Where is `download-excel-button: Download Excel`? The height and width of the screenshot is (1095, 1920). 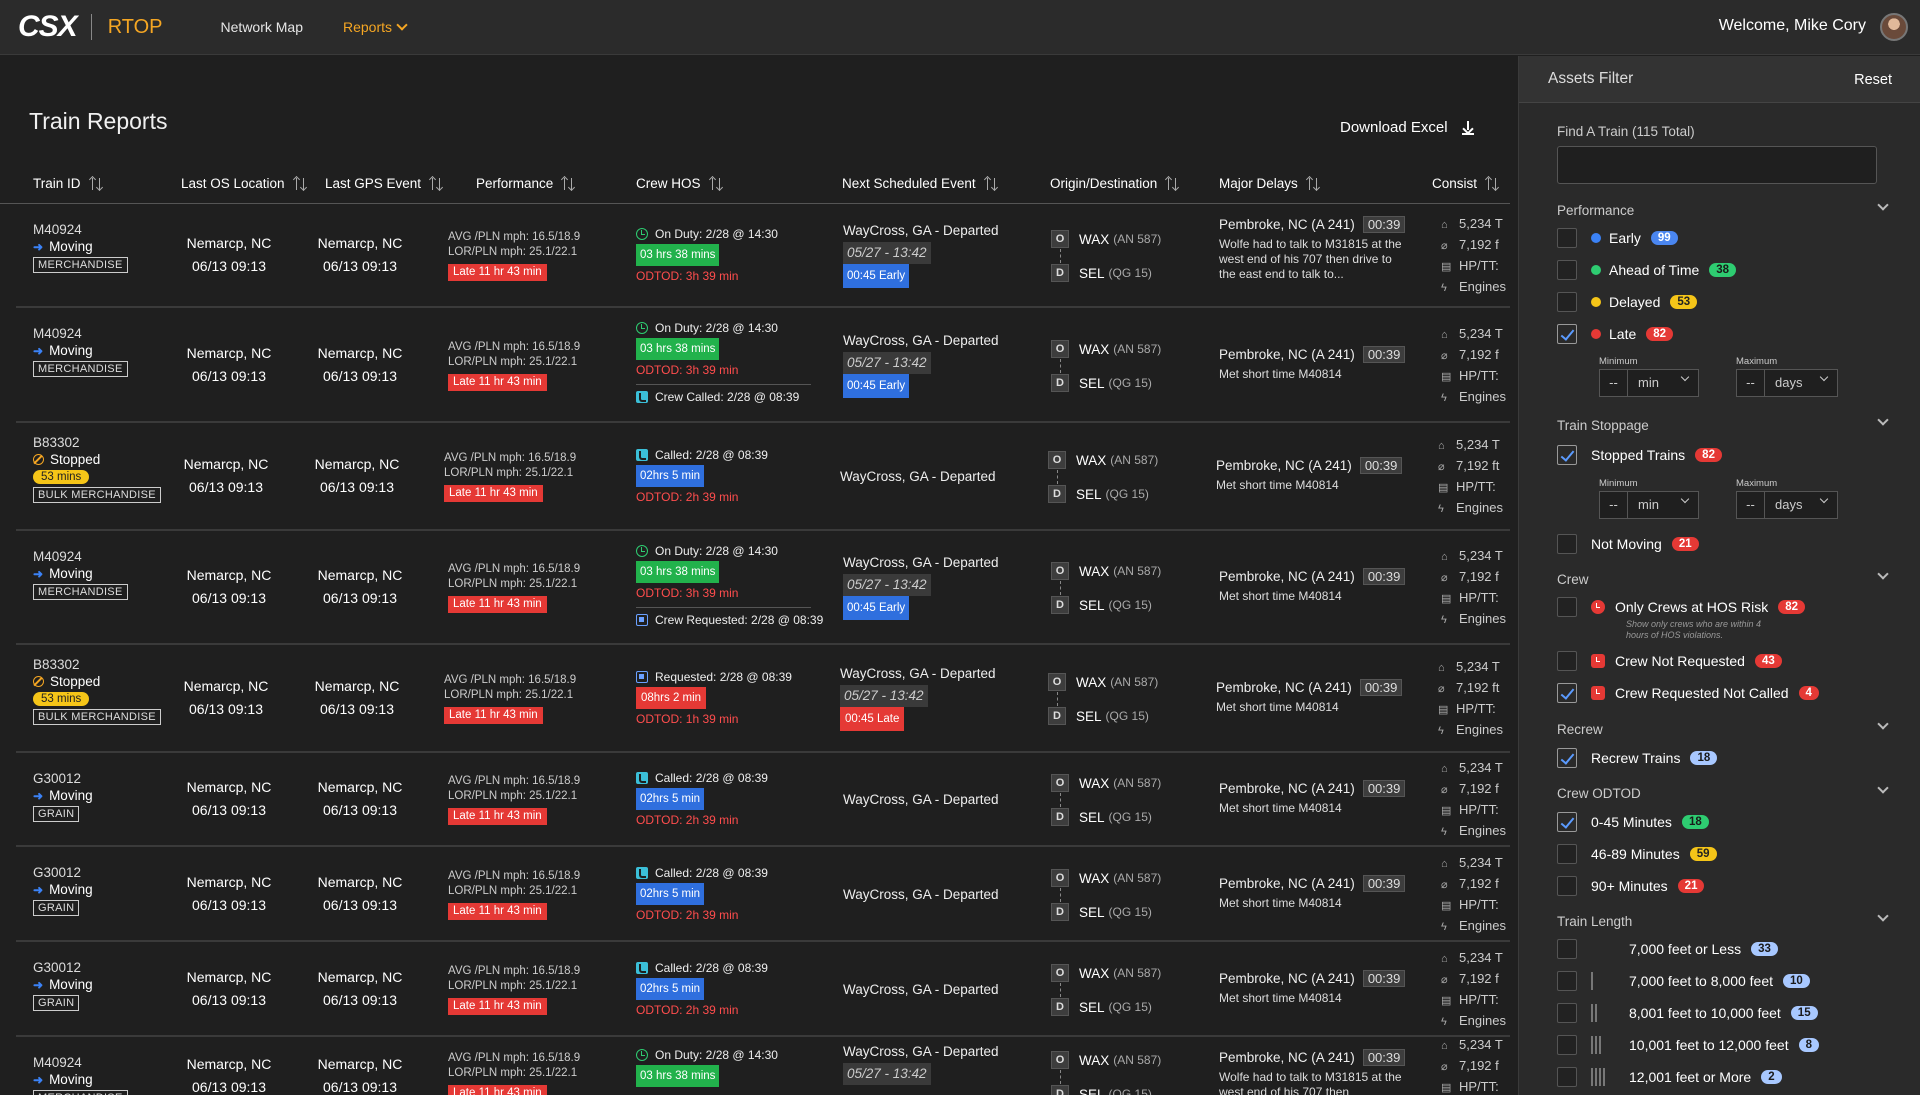 download-excel-button: Download Excel is located at coordinates (1407, 127).